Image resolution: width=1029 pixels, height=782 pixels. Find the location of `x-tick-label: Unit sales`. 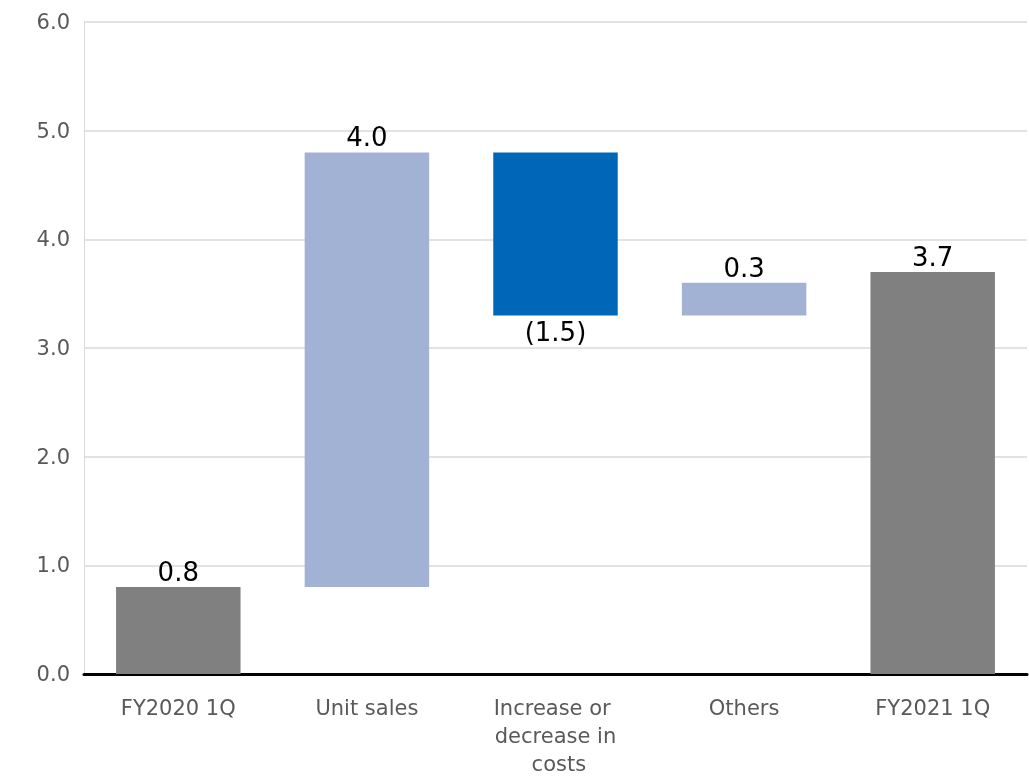

x-tick-label: Unit sales is located at coordinates (367, 708).